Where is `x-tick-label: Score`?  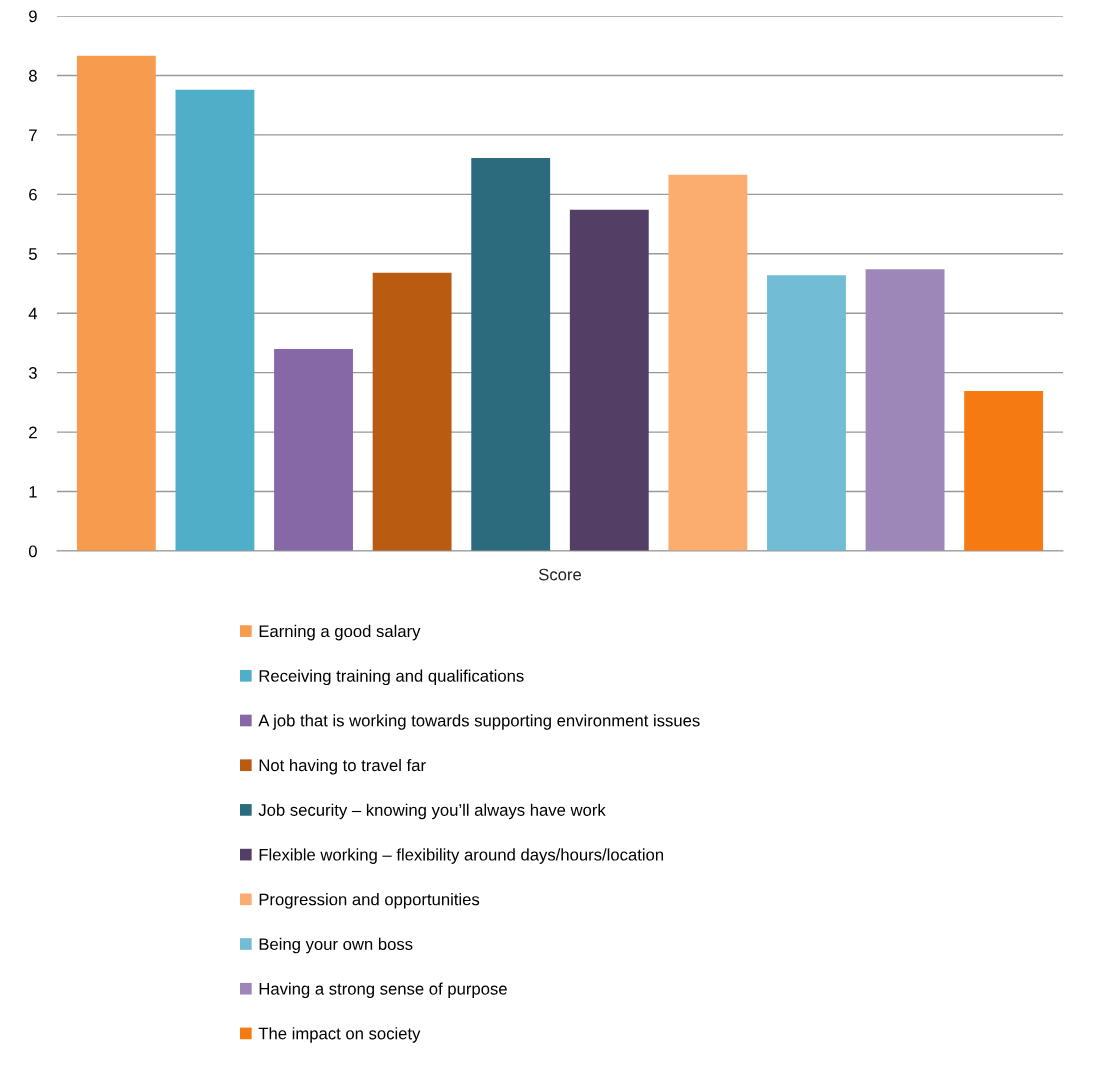
x-tick-label: Score is located at coordinates (560, 574).